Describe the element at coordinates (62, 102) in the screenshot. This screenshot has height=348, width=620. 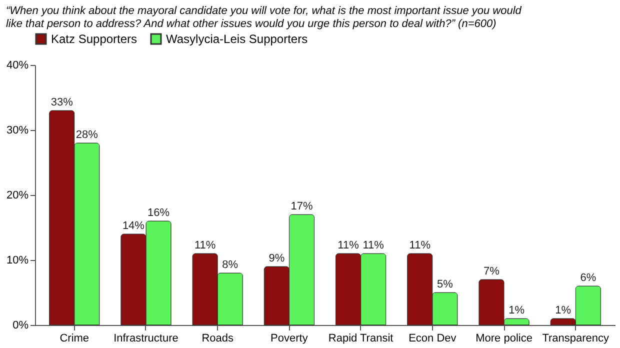
I see `data-label: 33%` at that location.